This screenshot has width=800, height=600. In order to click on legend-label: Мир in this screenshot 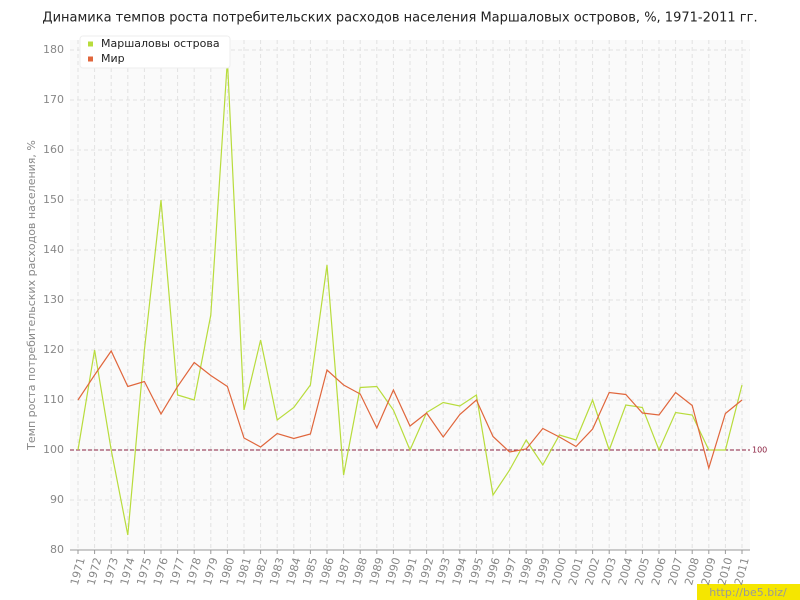, I will do `click(113, 58)`.